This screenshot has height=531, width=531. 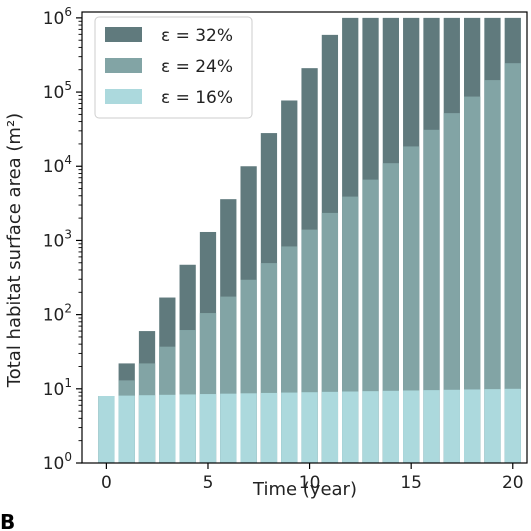 I want to click on legend-swatch-series3, so click(x=123, y=96).